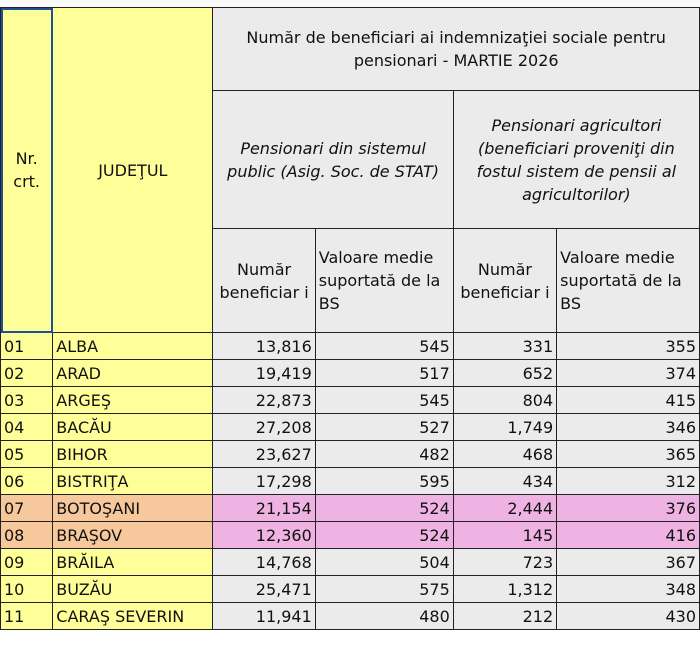 The height and width of the screenshot is (651, 700). Describe the element at coordinates (505, 280) in the screenshot. I see `col-numar-agricultori: Număr beneficiar i` at that location.